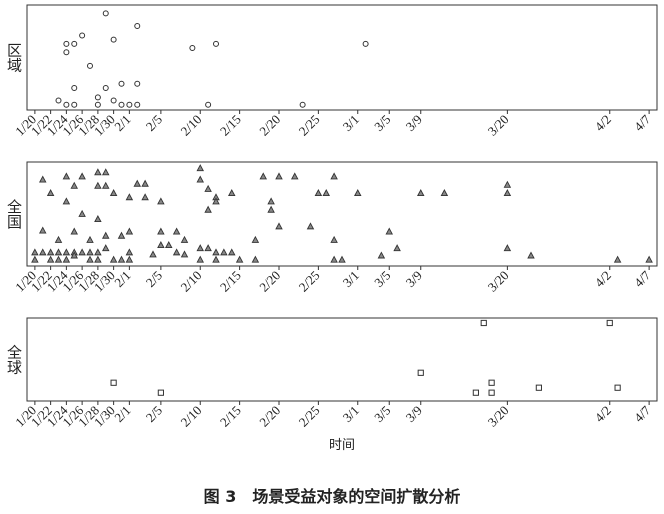  I want to click on x-tick-label: 3/5, so click(382, 279).